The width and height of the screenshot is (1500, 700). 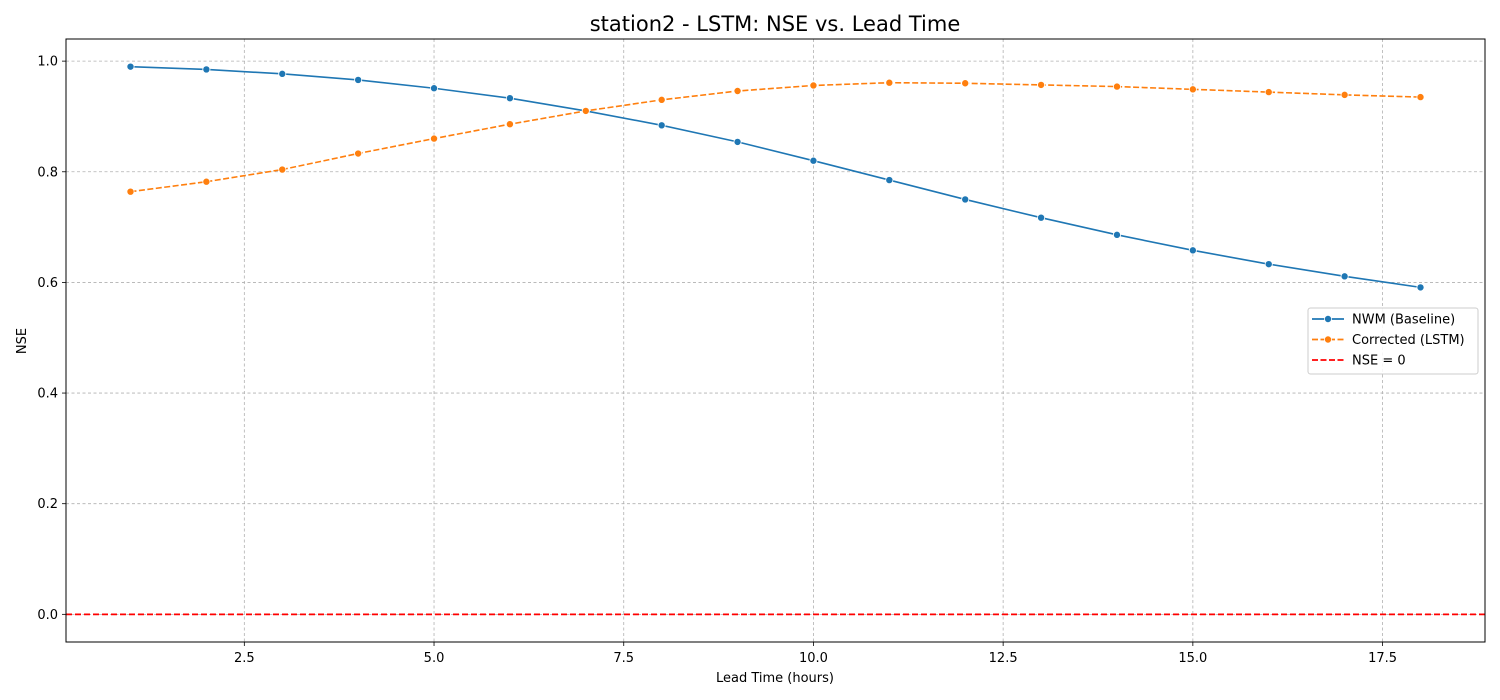 I want to click on series-line, so click(x=775, y=137).